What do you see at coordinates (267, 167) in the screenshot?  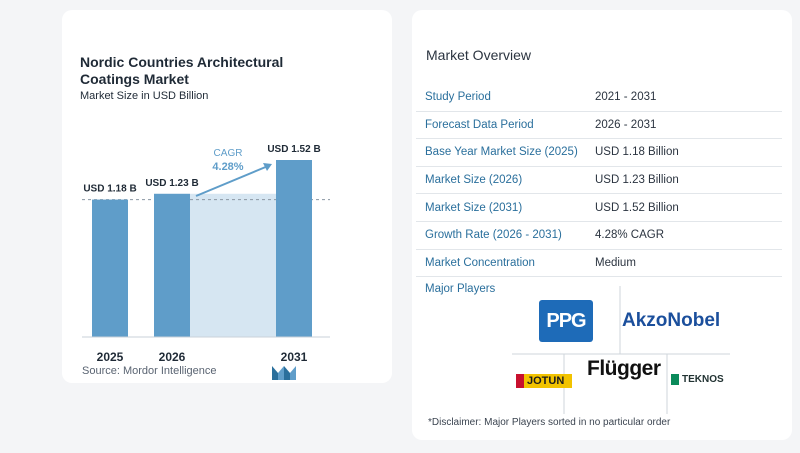 I see `cagr-arrow-head` at bounding box center [267, 167].